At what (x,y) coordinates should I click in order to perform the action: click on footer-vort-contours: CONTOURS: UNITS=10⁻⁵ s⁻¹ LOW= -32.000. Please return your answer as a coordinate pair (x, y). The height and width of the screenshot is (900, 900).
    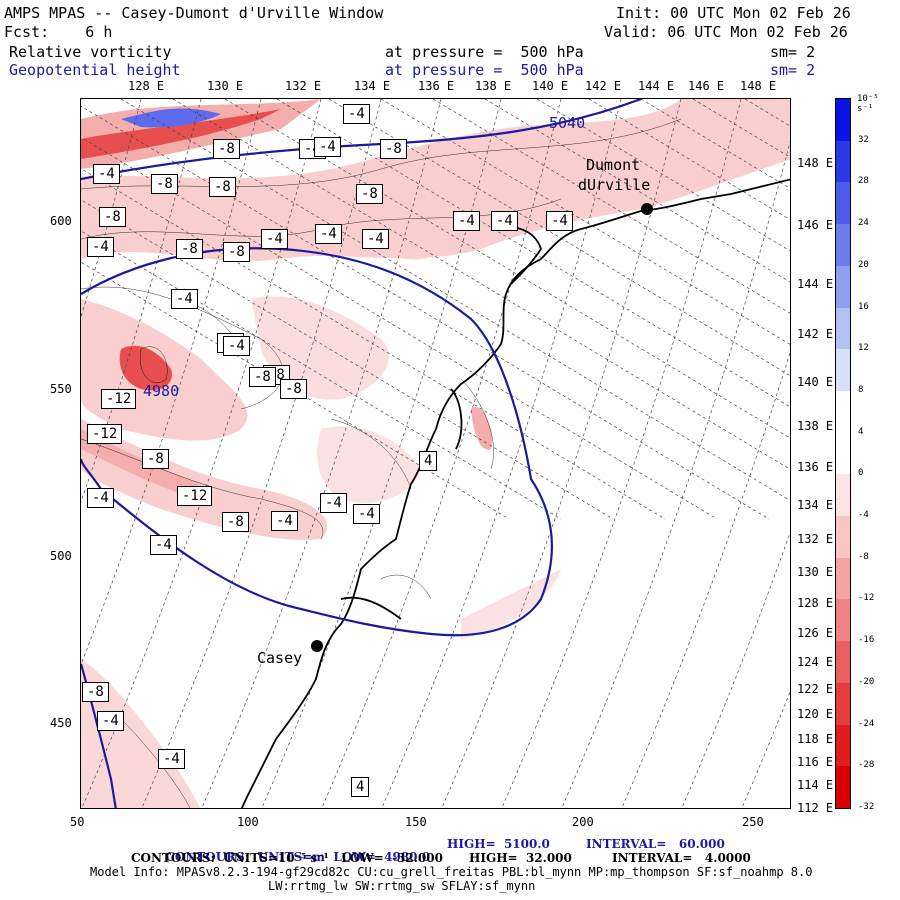
    Looking at the image, I should click on (287, 858).